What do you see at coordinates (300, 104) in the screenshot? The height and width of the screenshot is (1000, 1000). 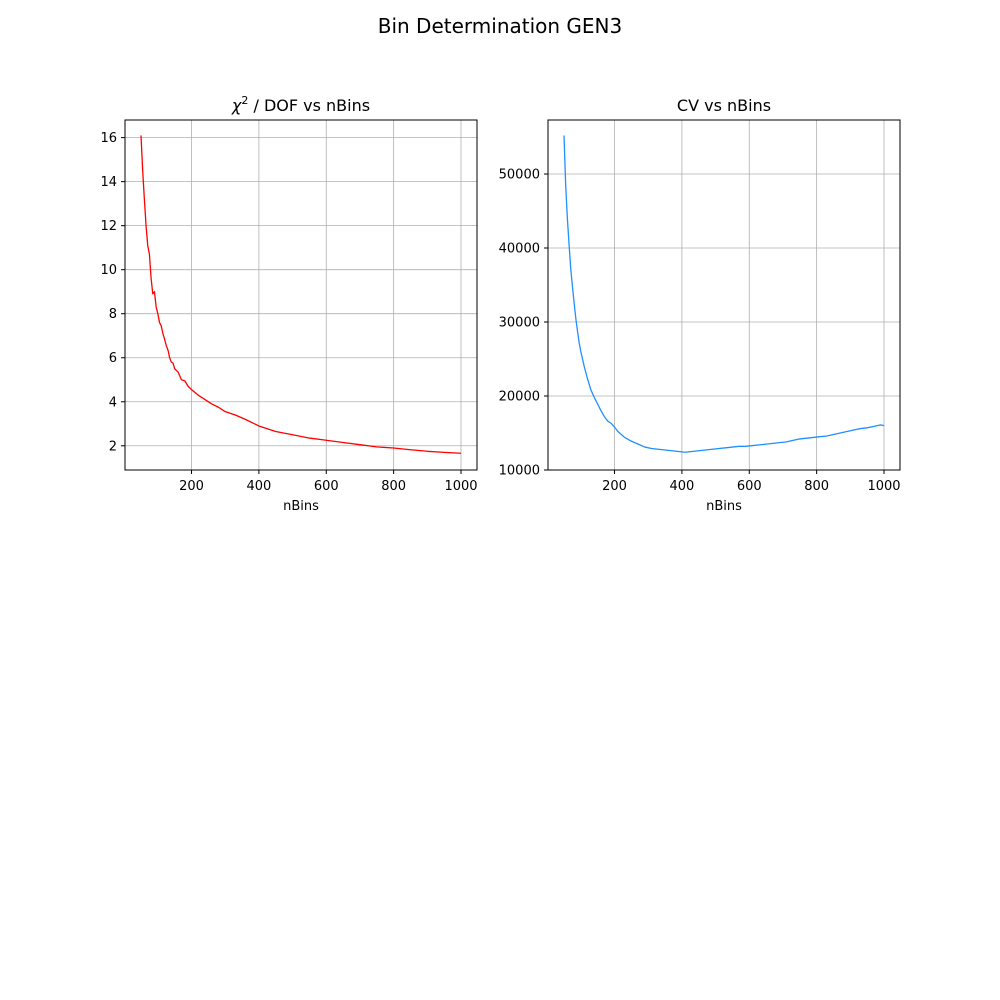 I see `chart-title: χ2 / DOF vs nBins` at bounding box center [300, 104].